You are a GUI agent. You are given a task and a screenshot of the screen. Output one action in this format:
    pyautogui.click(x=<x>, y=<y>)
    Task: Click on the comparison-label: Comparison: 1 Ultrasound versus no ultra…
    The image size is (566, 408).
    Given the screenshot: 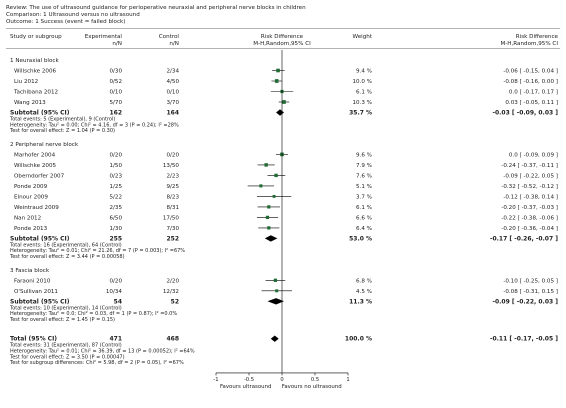 What is the action you would take?
    pyautogui.click(x=73, y=15)
    